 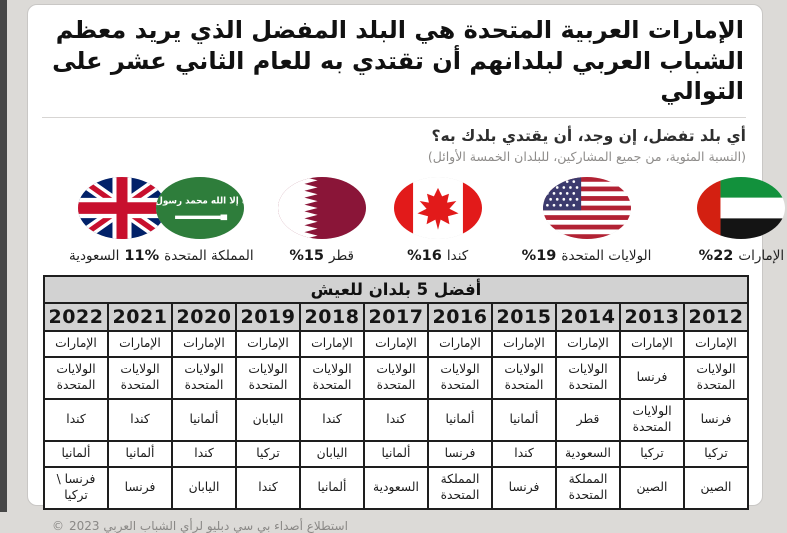 What do you see at coordinates (200, 208) in the screenshot?
I see `saudi-arabia-flag-icon: لا إله إلا الله محمد رسول الله` at bounding box center [200, 208].